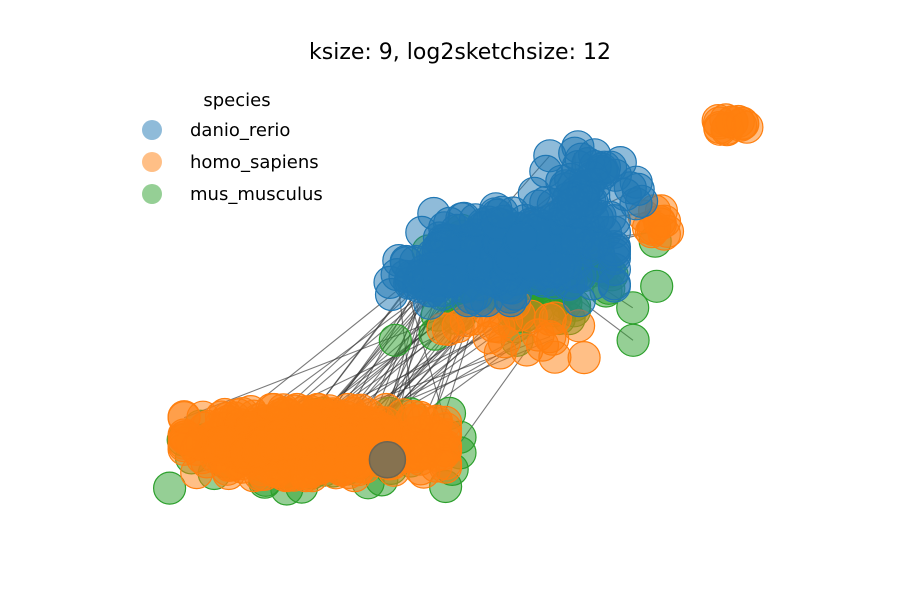 This screenshot has width=900, height=600. Describe the element at coordinates (240, 130) in the screenshot. I see `legend-label-danio_rerio: danio_rerio` at that location.